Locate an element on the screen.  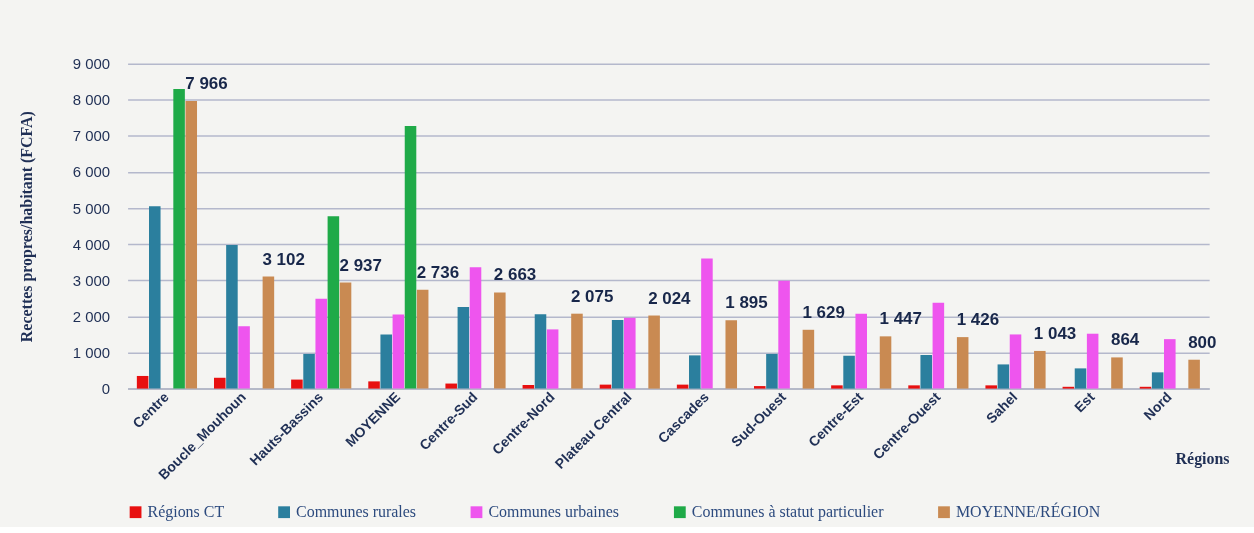
legend-label: Communes rurales is located at coordinates (356, 512).